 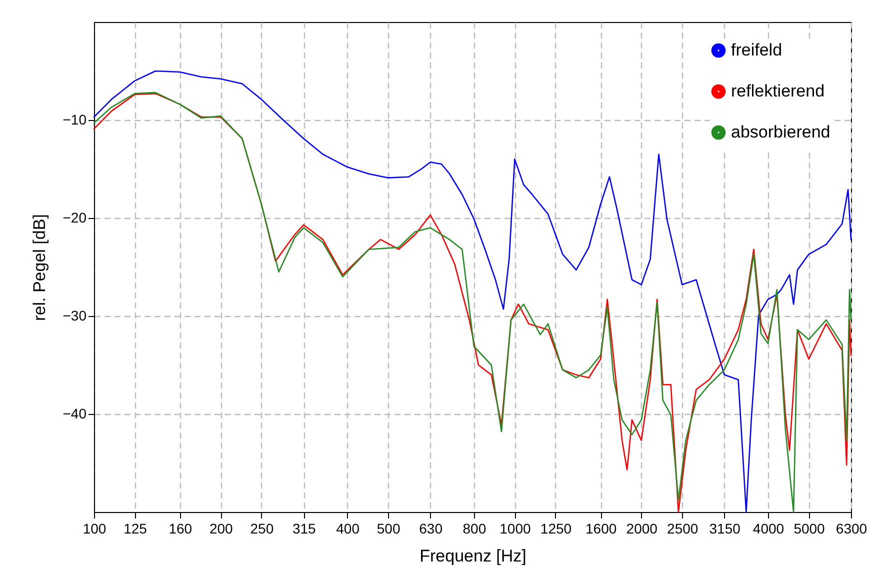 What do you see at coordinates (136, 528) in the screenshot?
I see `x-tick-label: 125` at bounding box center [136, 528].